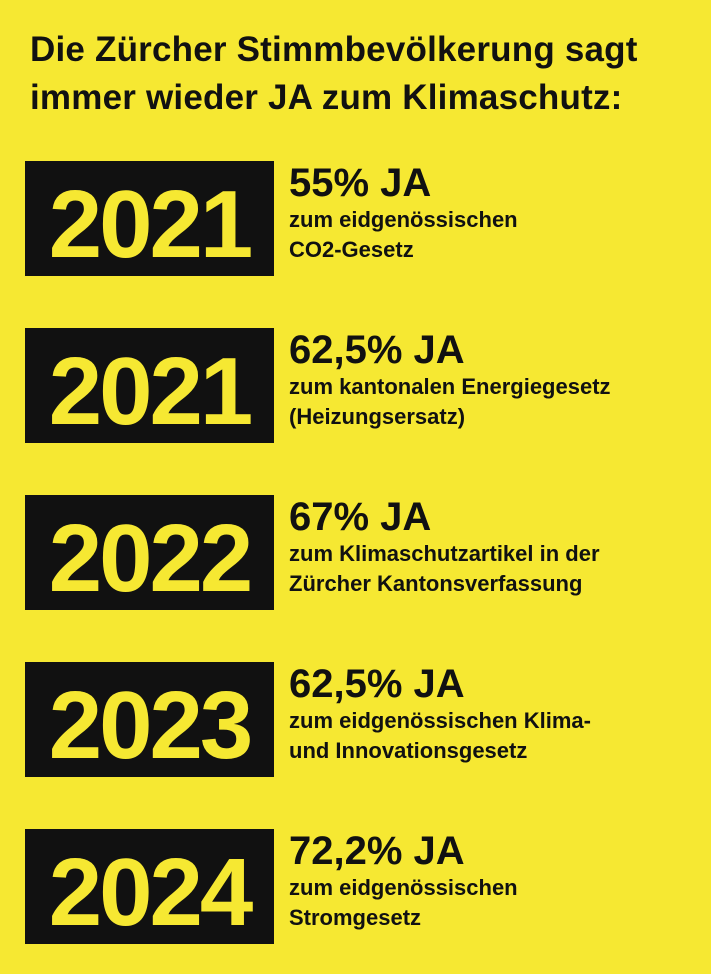 Image resolution: width=711 pixels, height=974 pixels. What do you see at coordinates (408, 750) in the screenshot?
I see `vote-description-line-2: und Innovationsgesetz` at bounding box center [408, 750].